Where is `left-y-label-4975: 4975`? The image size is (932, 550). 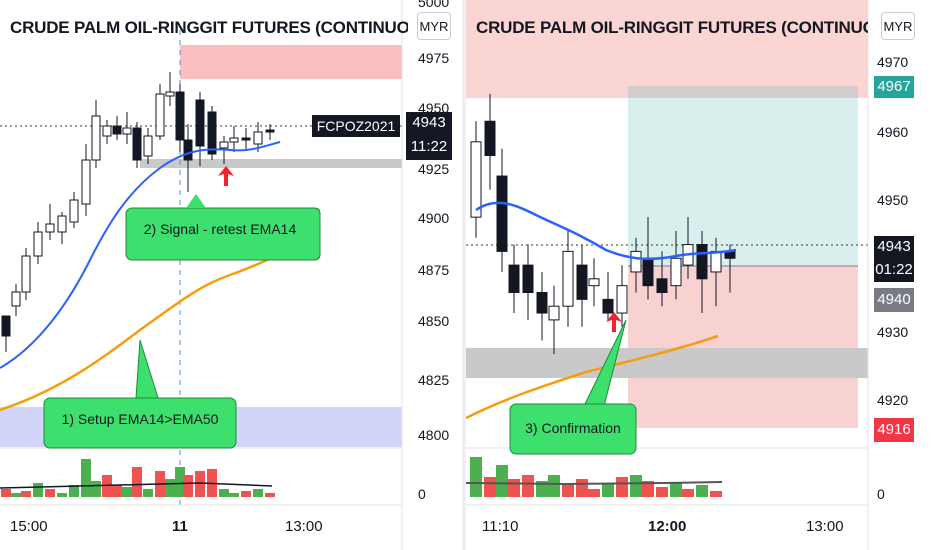 left-y-label-4975: 4975 is located at coordinates (434, 58).